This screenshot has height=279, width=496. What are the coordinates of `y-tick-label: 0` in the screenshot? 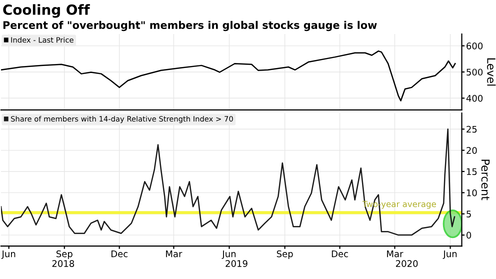 It's located at (469, 235).